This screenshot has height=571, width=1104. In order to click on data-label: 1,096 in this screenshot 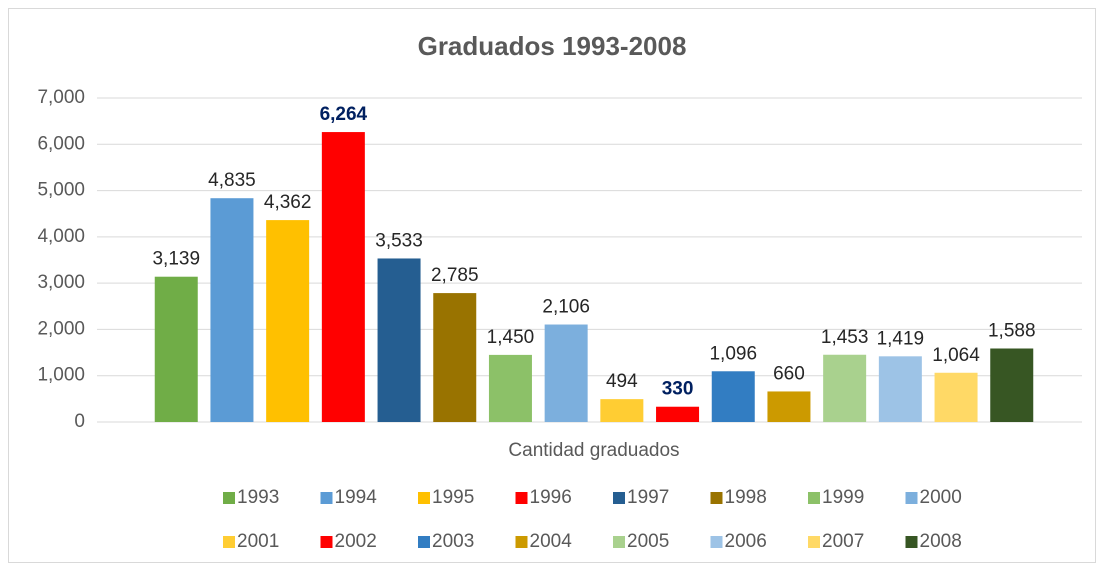, I will do `click(733, 353)`.